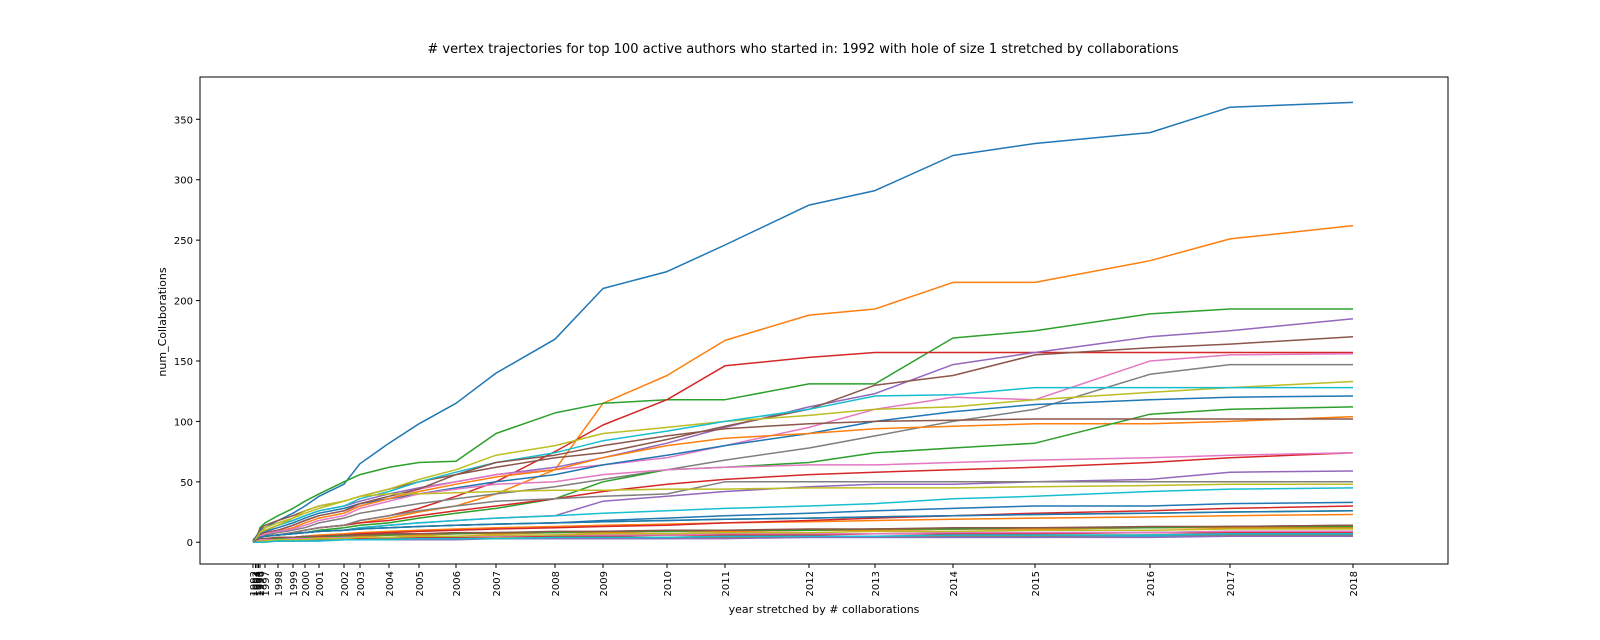 The image size is (1600, 640). What do you see at coordinates (390, 583) in the screenshot?
I see `x-tick-label: 2004` at bounding box center [390, 583].